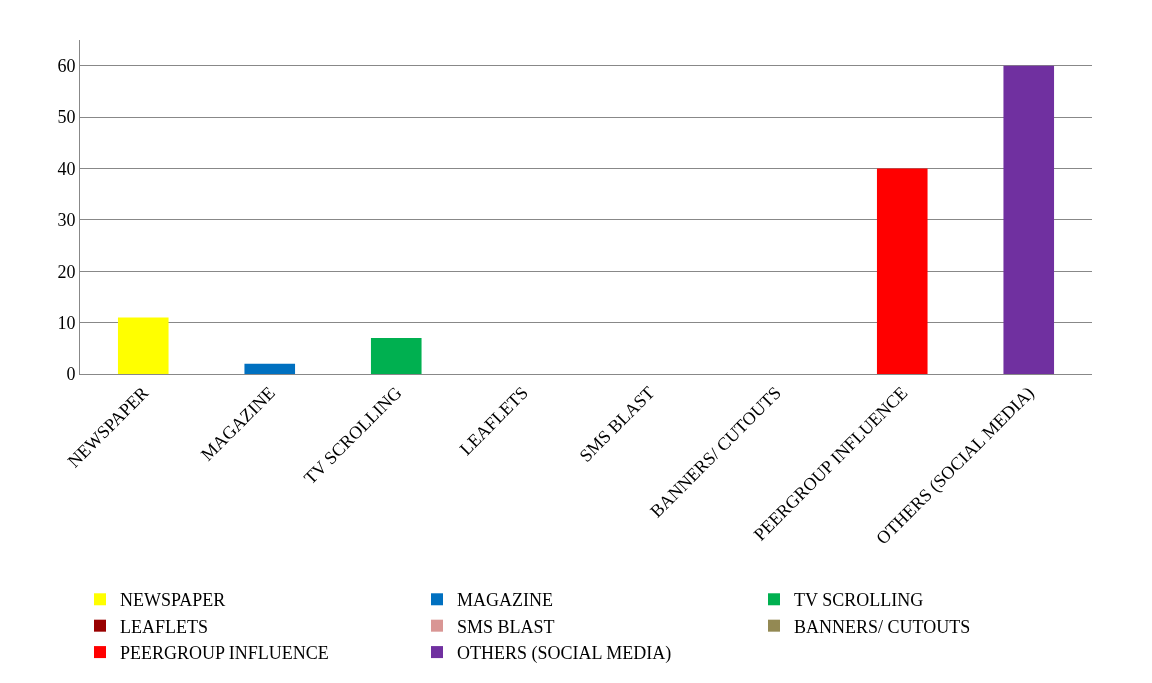  Describe the element at coordinates (505, 600) in the screenshot. I see `legend-label: MAGAZINE` at that location.